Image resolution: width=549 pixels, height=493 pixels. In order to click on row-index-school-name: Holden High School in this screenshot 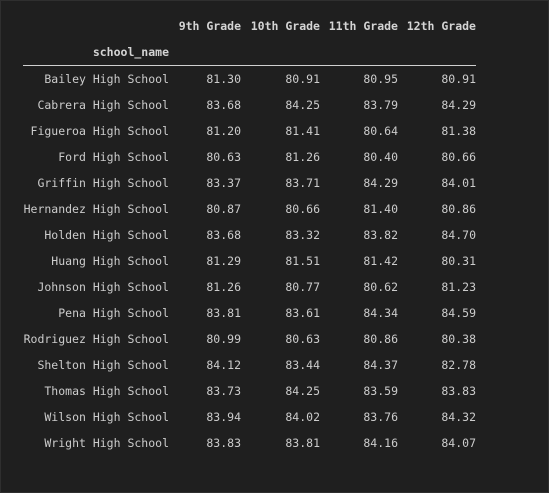, I will do `click(106, 235)`.